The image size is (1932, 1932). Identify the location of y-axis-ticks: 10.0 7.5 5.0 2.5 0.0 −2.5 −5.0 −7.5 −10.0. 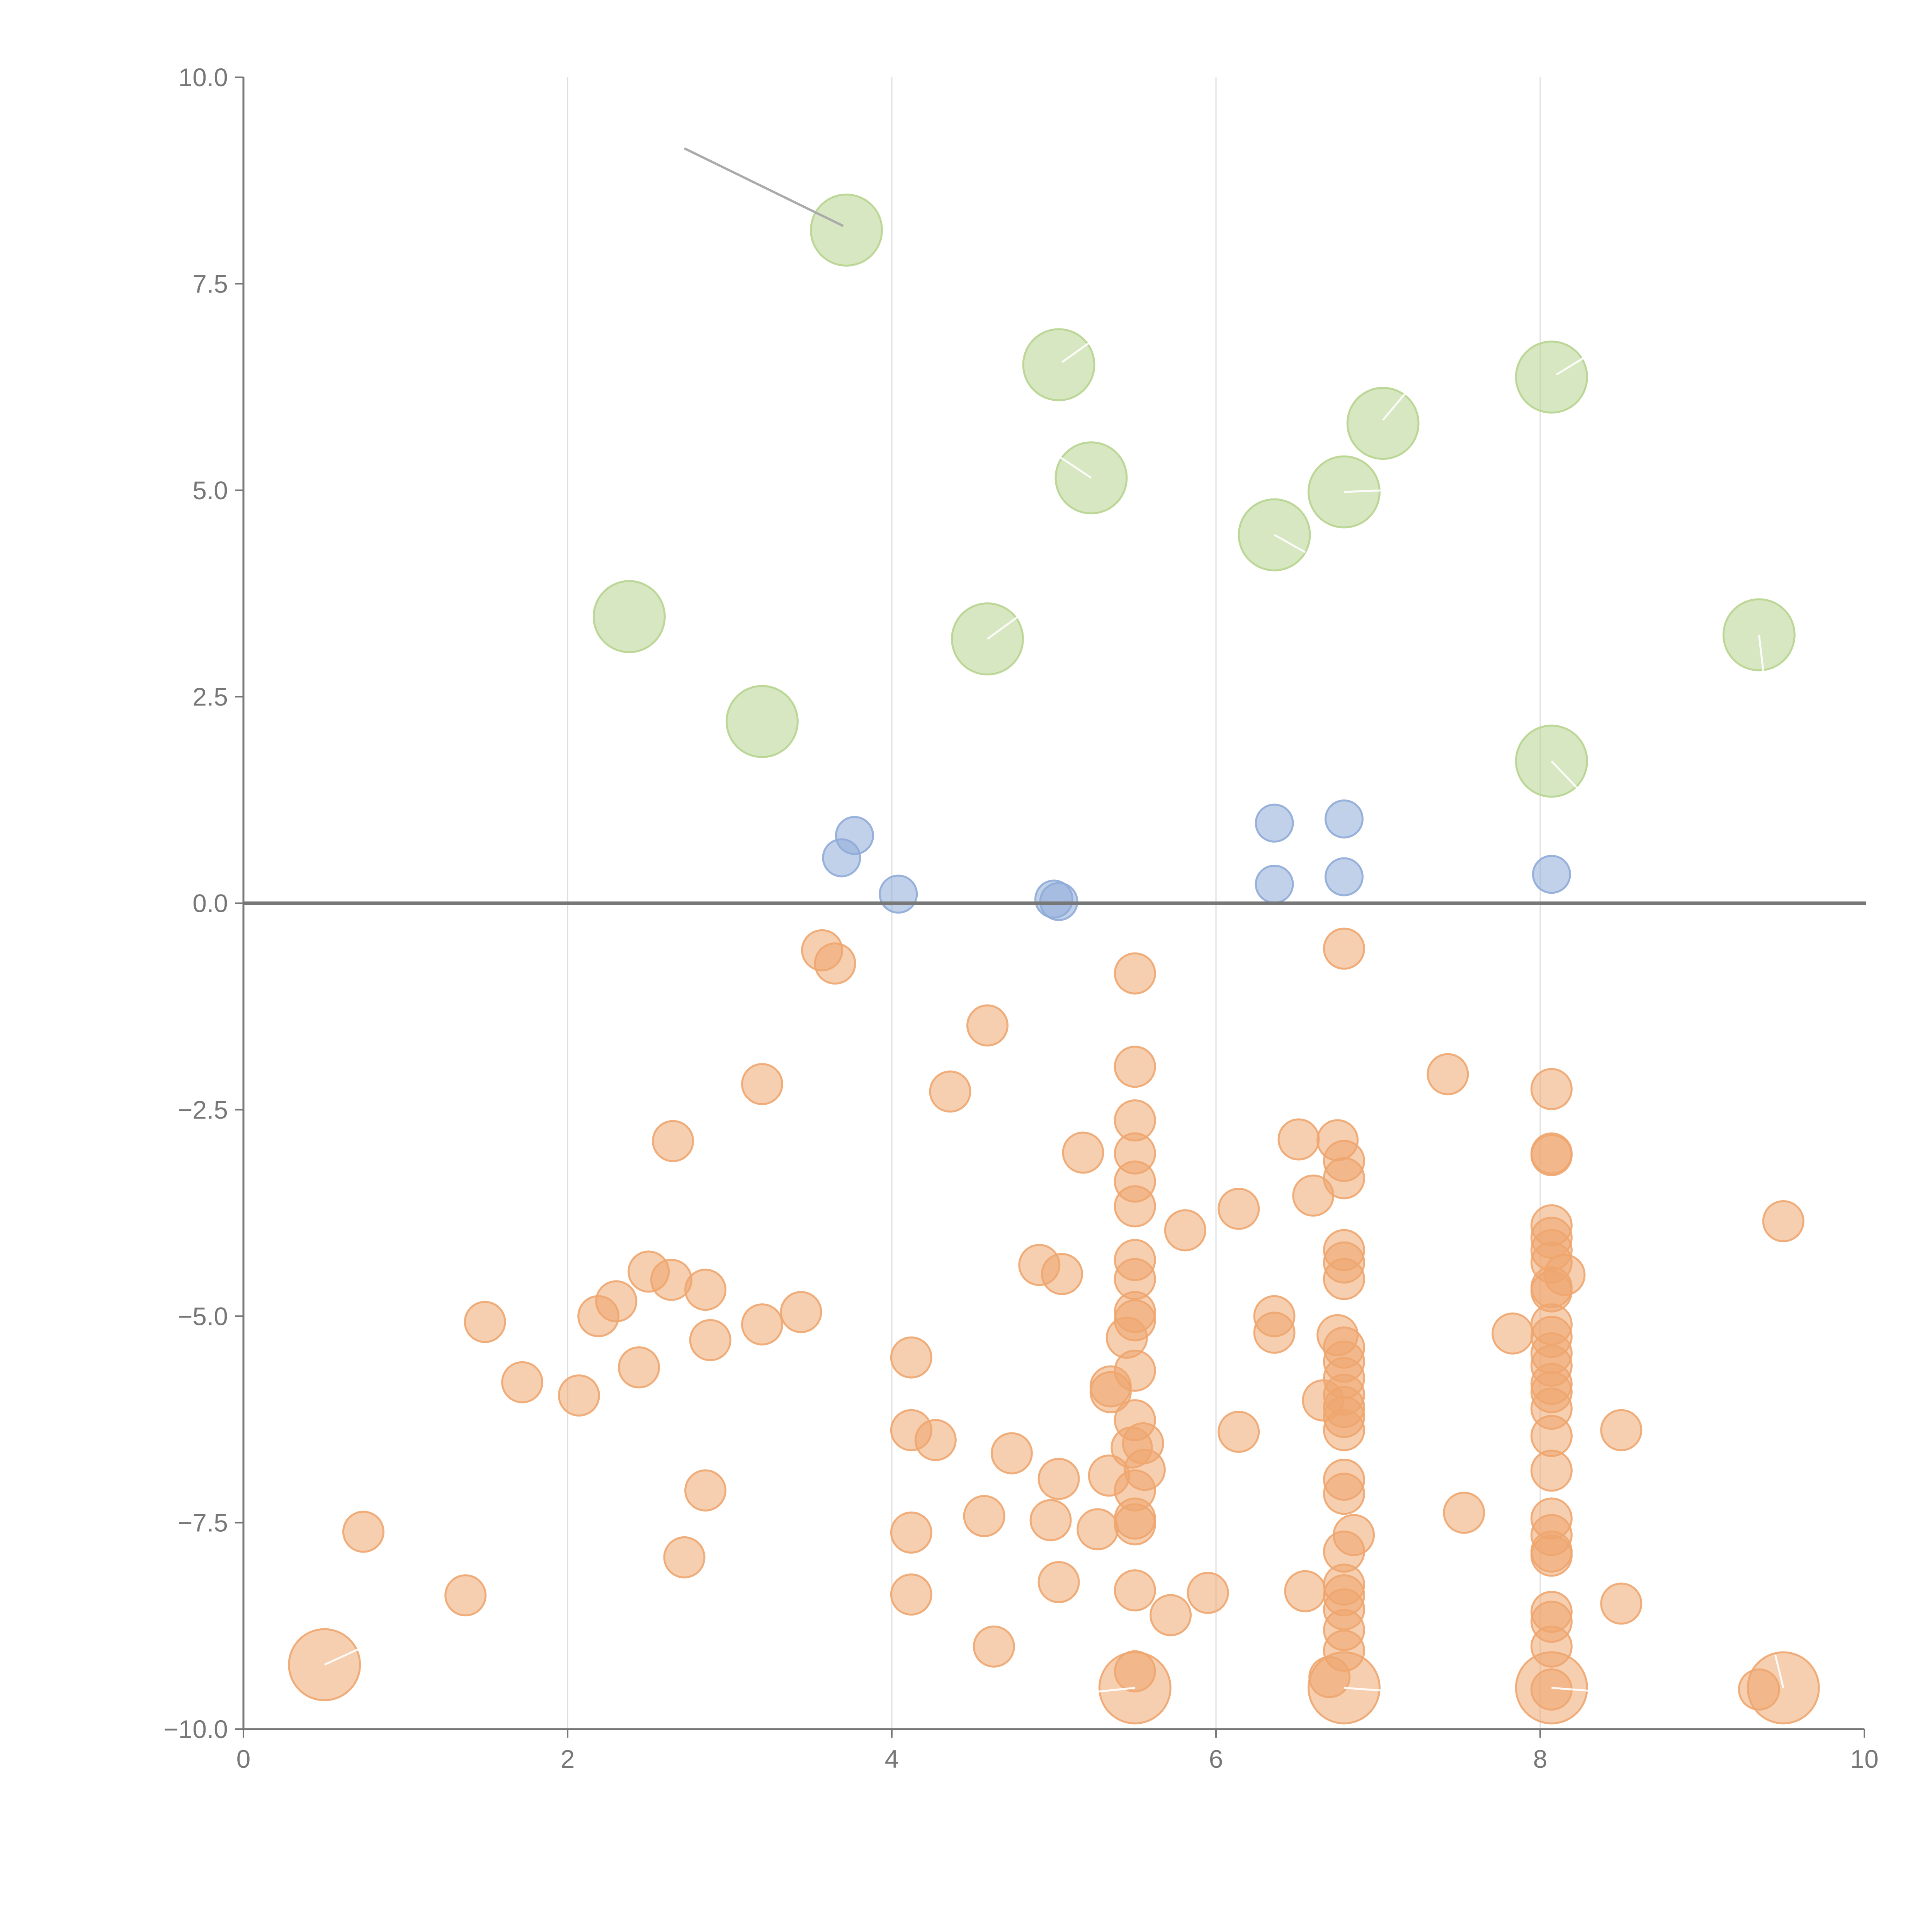
(203, 903).